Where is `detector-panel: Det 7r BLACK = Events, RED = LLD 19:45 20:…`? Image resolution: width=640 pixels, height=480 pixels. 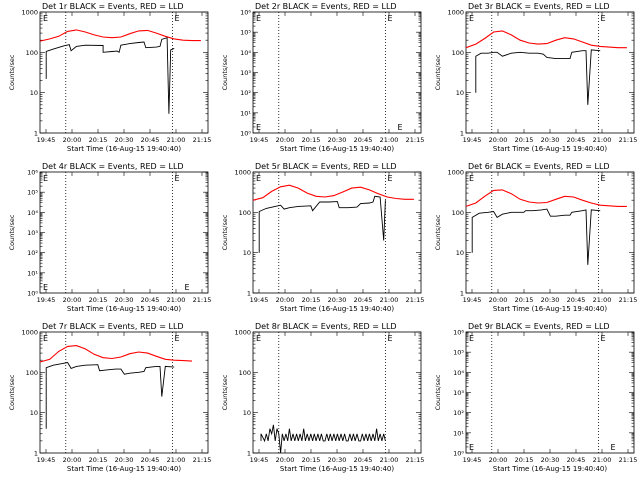 detector-panel: Det 7r BLACK = Events, RED = LLD 19:45 20:… is located at coordinates (109, 397).